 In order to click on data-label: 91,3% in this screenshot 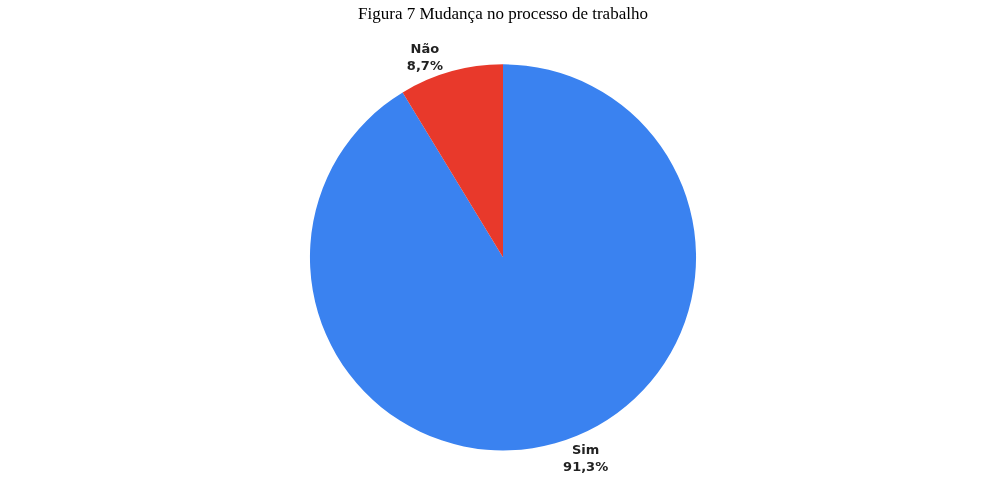, I will do `click(586, 466)`.